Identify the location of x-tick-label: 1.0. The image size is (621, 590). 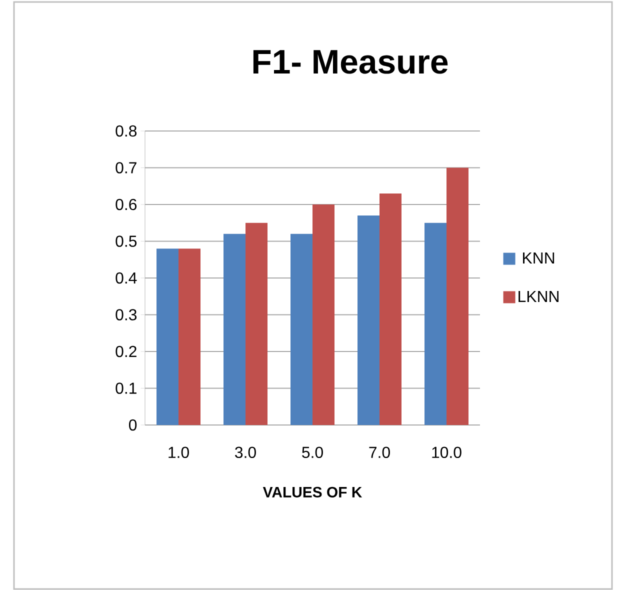
(178, 452).